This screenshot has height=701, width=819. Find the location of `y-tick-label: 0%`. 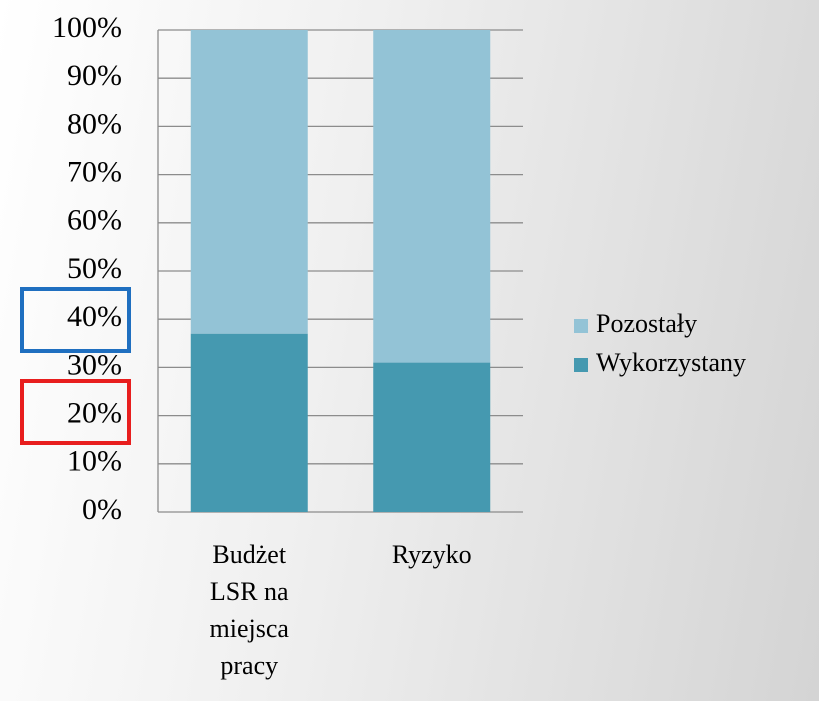

y-tick-label: 0% is located at coordinates (102, 509).